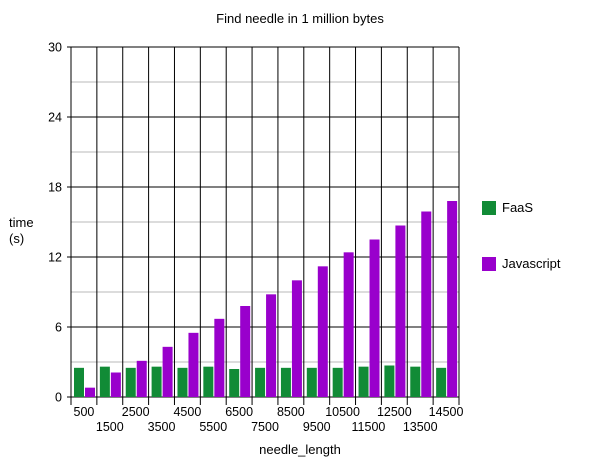 The image size is (600, 463). I want to click on x-tick-label: 7500, so click(265, 427).